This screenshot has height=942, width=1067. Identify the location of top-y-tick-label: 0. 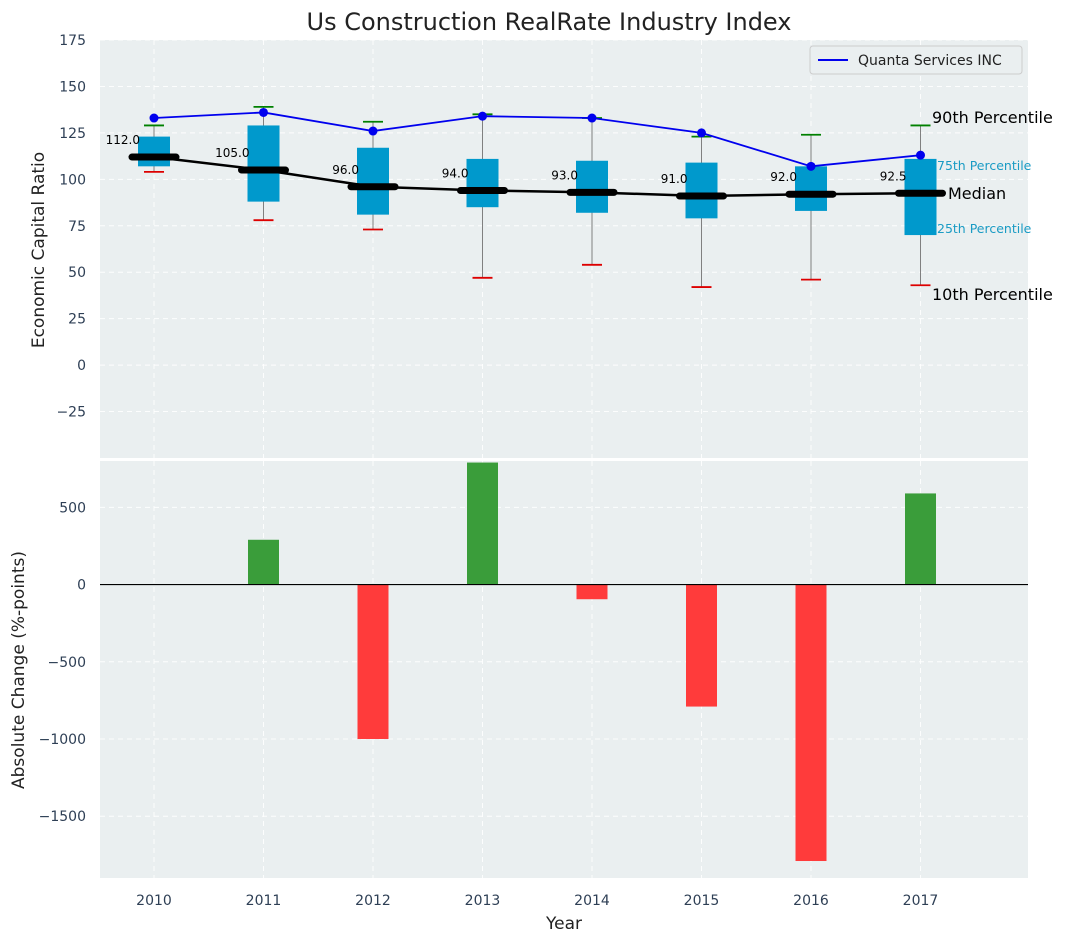
(81, 366).